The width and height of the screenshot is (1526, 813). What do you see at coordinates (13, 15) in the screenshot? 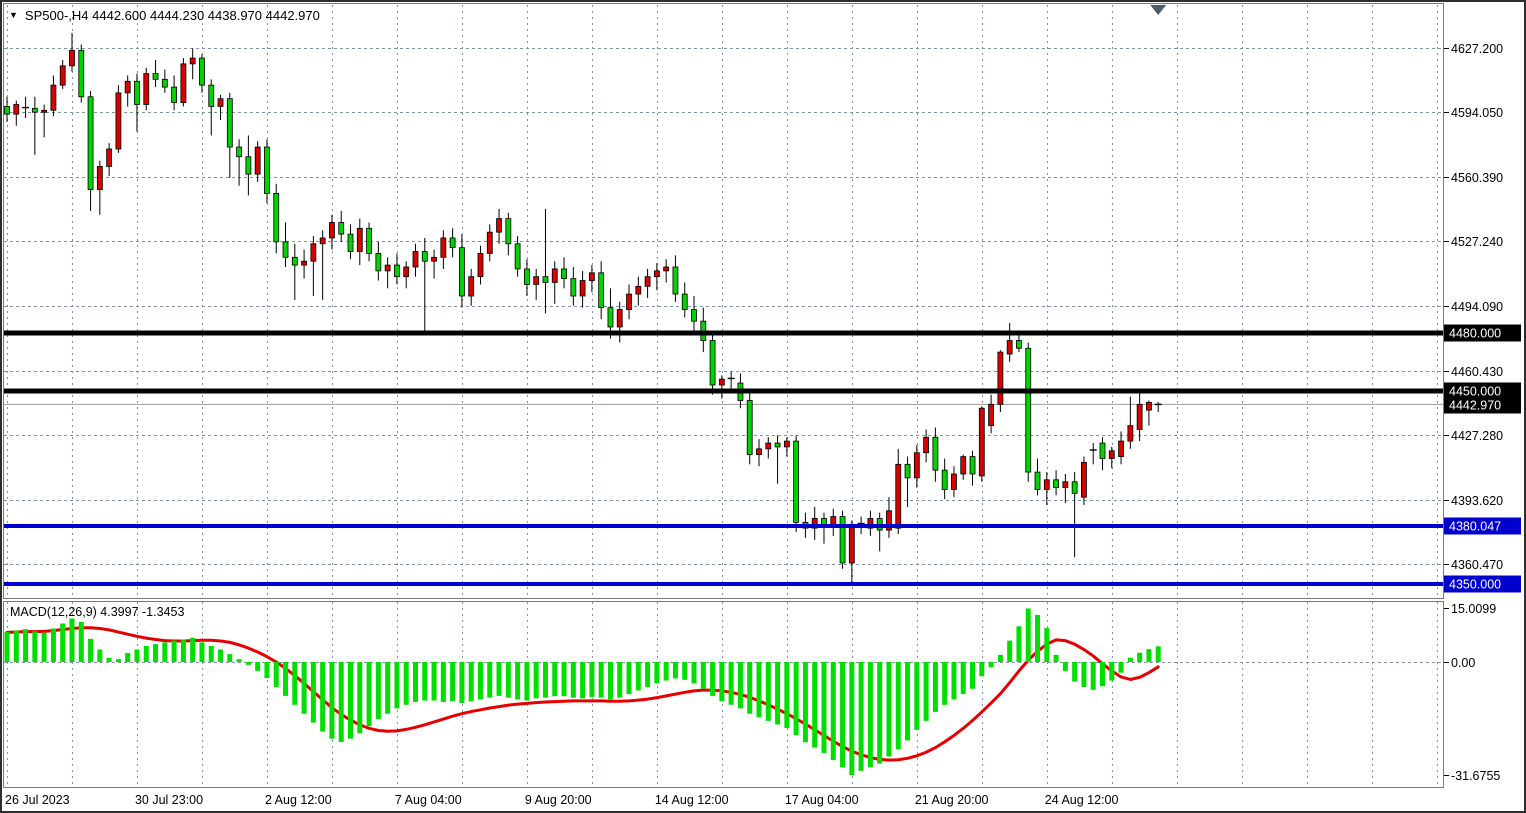
I see `symbol-collapse-icon: ▼` at bounding box center [13, 15].